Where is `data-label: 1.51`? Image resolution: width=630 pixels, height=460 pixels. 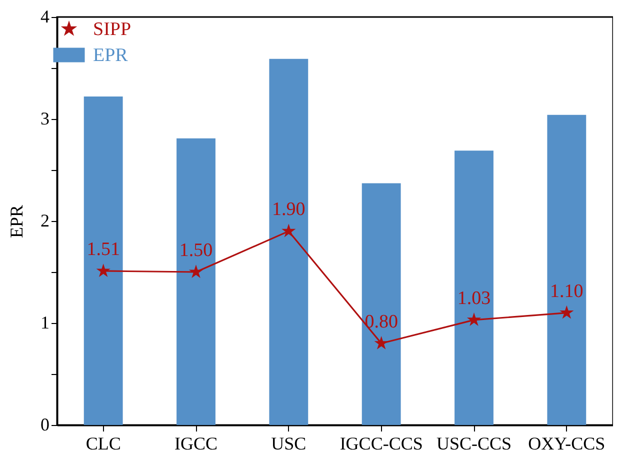 data-label: 1.51 is located at coordinates (103, 249).